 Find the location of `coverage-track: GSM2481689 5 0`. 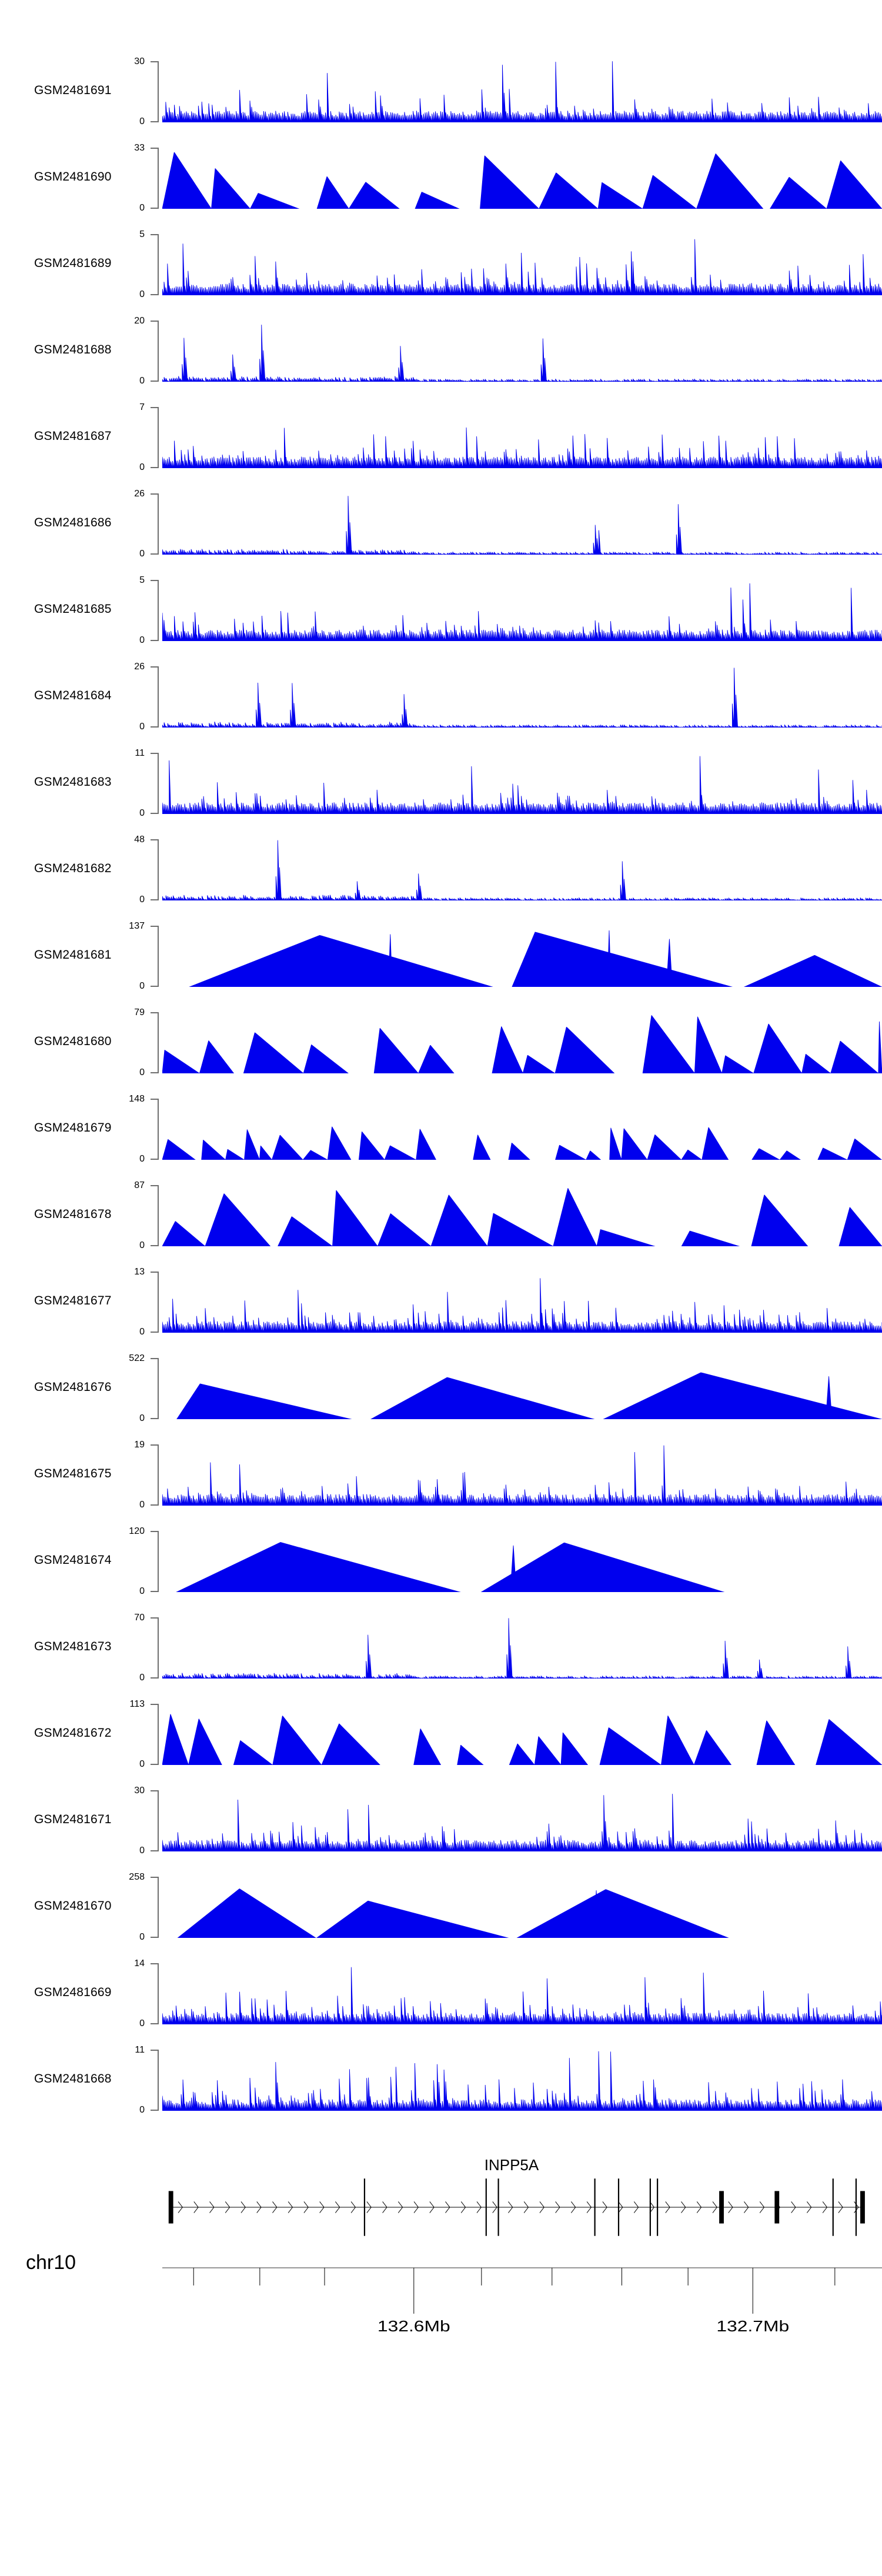

coverage-track: GSM2481689 5 0 is located at coordinates (441, 264).